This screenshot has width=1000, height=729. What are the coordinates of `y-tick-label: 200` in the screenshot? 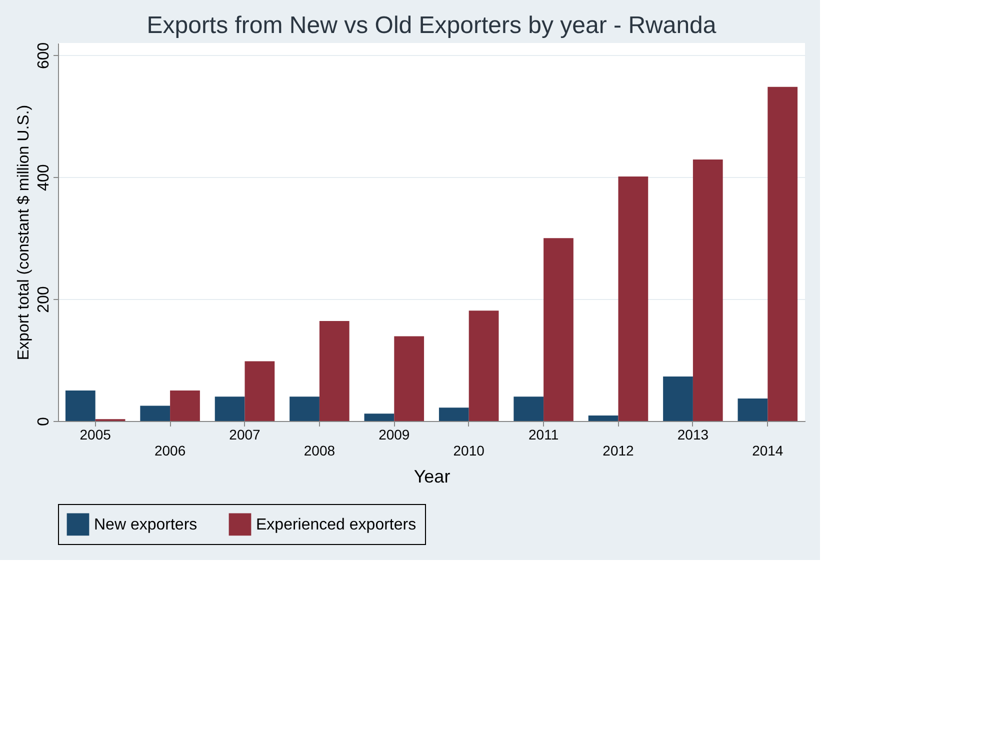 It's located at (44, 299).